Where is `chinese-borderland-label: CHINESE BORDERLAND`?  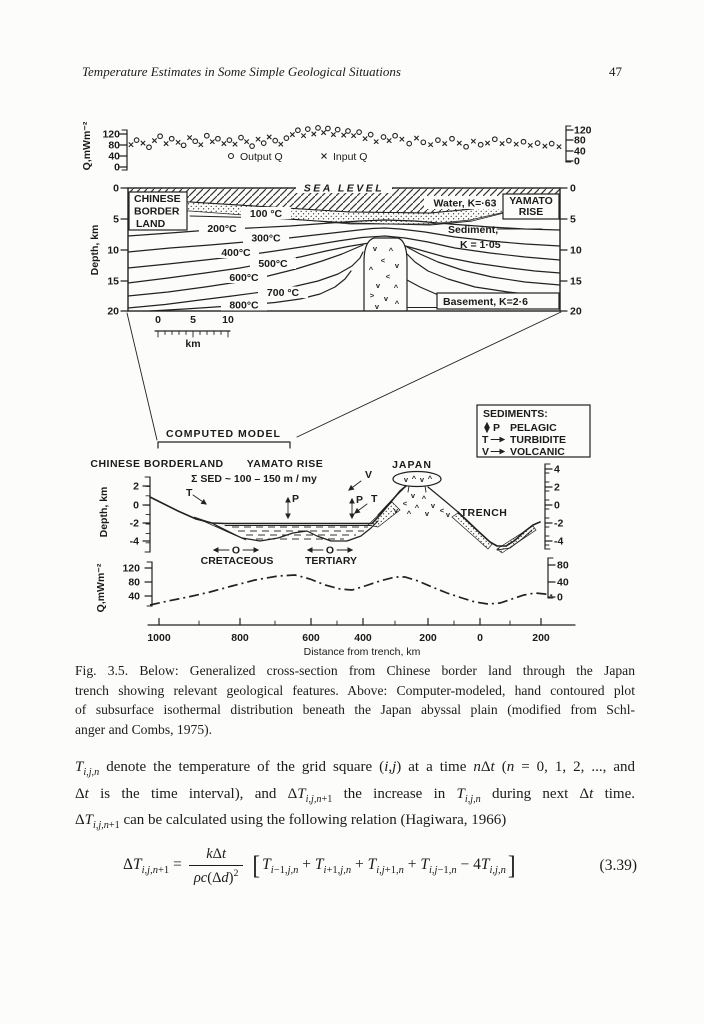
chinese-borderland-label: CHINESE BORDERLAND is located at coordinates (156, 464).